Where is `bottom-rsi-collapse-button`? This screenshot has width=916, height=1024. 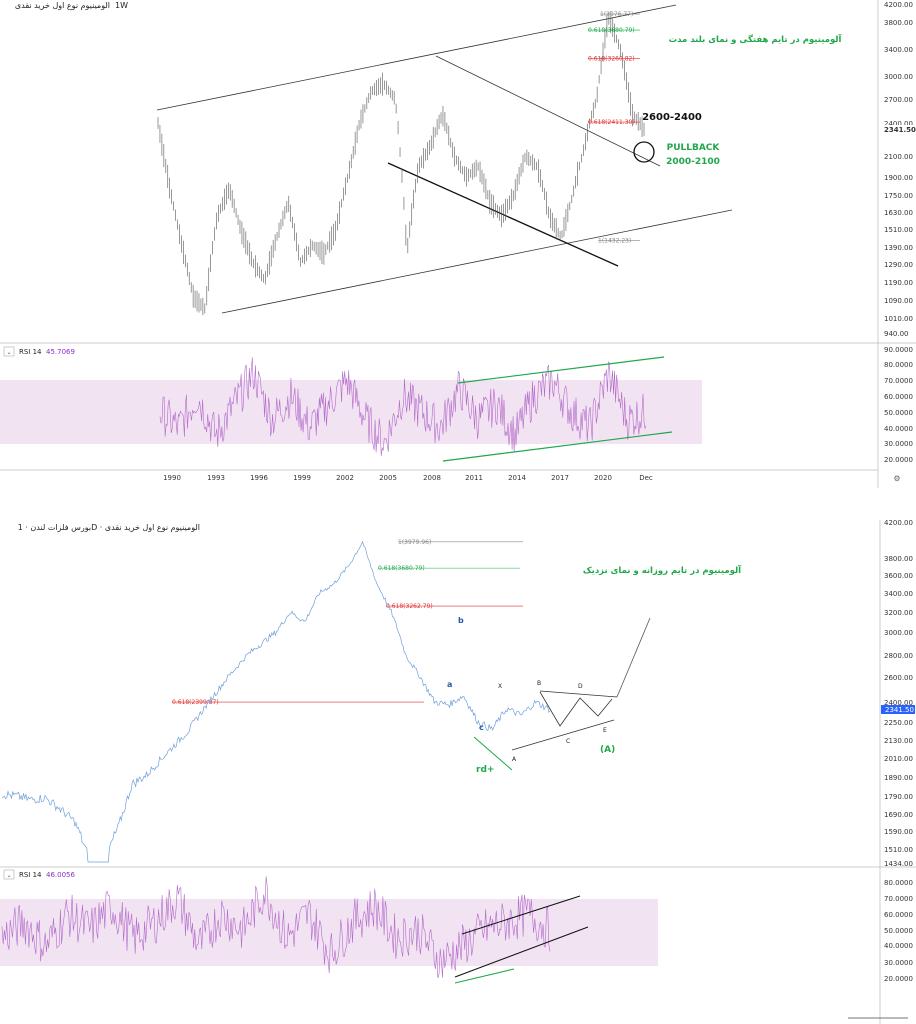 bottom-rsi-collapse-button is located at coordinates (9, 874).